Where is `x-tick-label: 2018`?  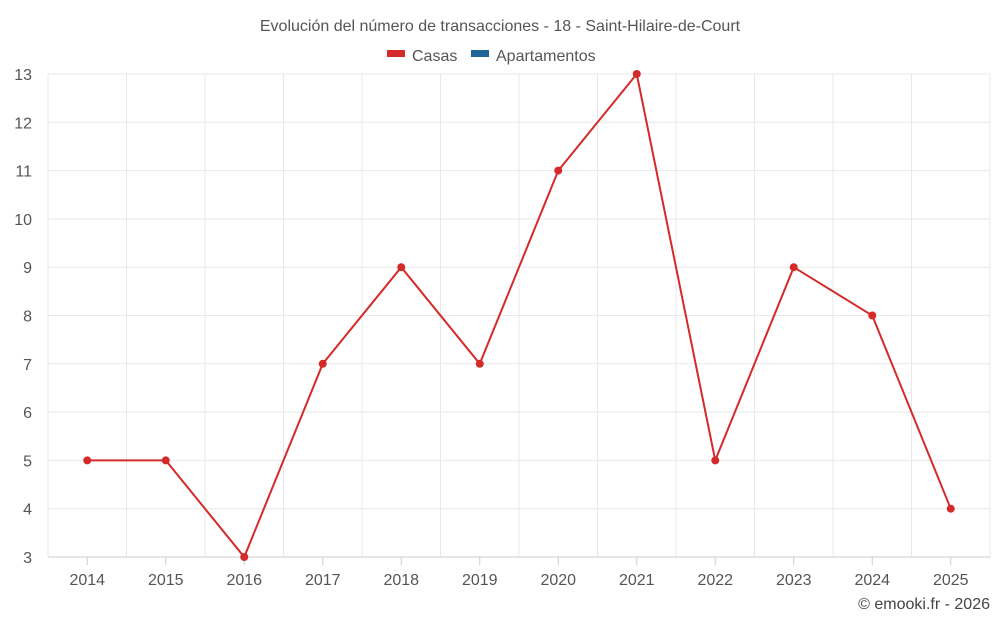 x-tick-label: 2018 is located at coordinates (401, 580).